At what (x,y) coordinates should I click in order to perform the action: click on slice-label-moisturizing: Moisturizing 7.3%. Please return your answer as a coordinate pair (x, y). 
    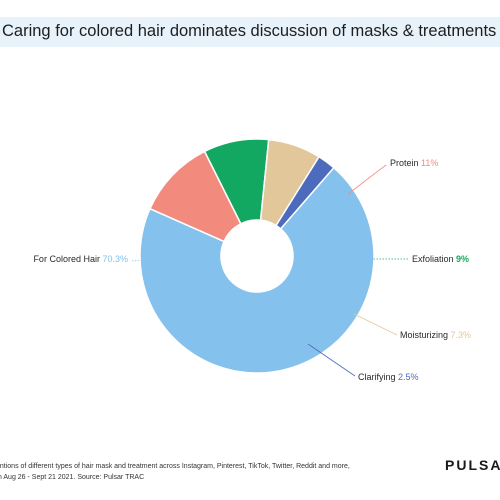
    Looking at the image, I should click on (435, 335).